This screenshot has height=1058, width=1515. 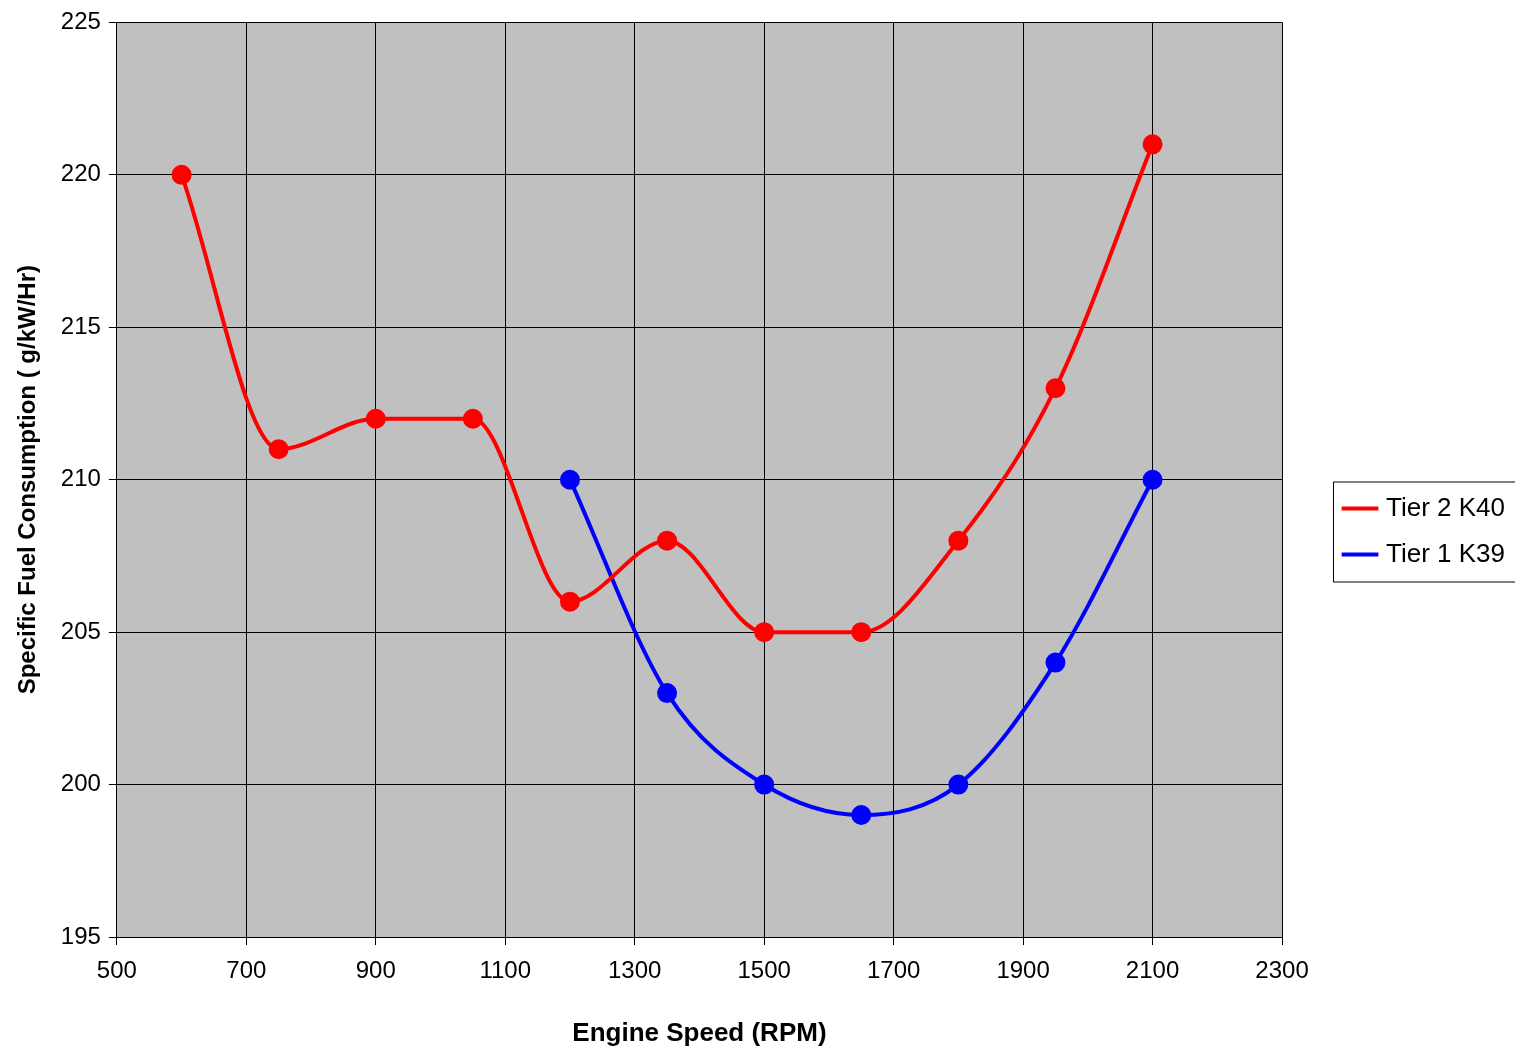 I want to click on x-tick-label: 900, so click(x=375, y=970).